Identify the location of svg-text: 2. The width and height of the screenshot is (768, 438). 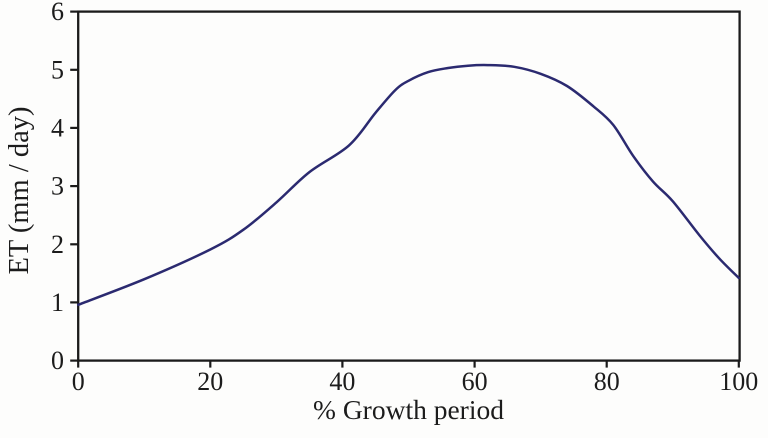
(57, 244).